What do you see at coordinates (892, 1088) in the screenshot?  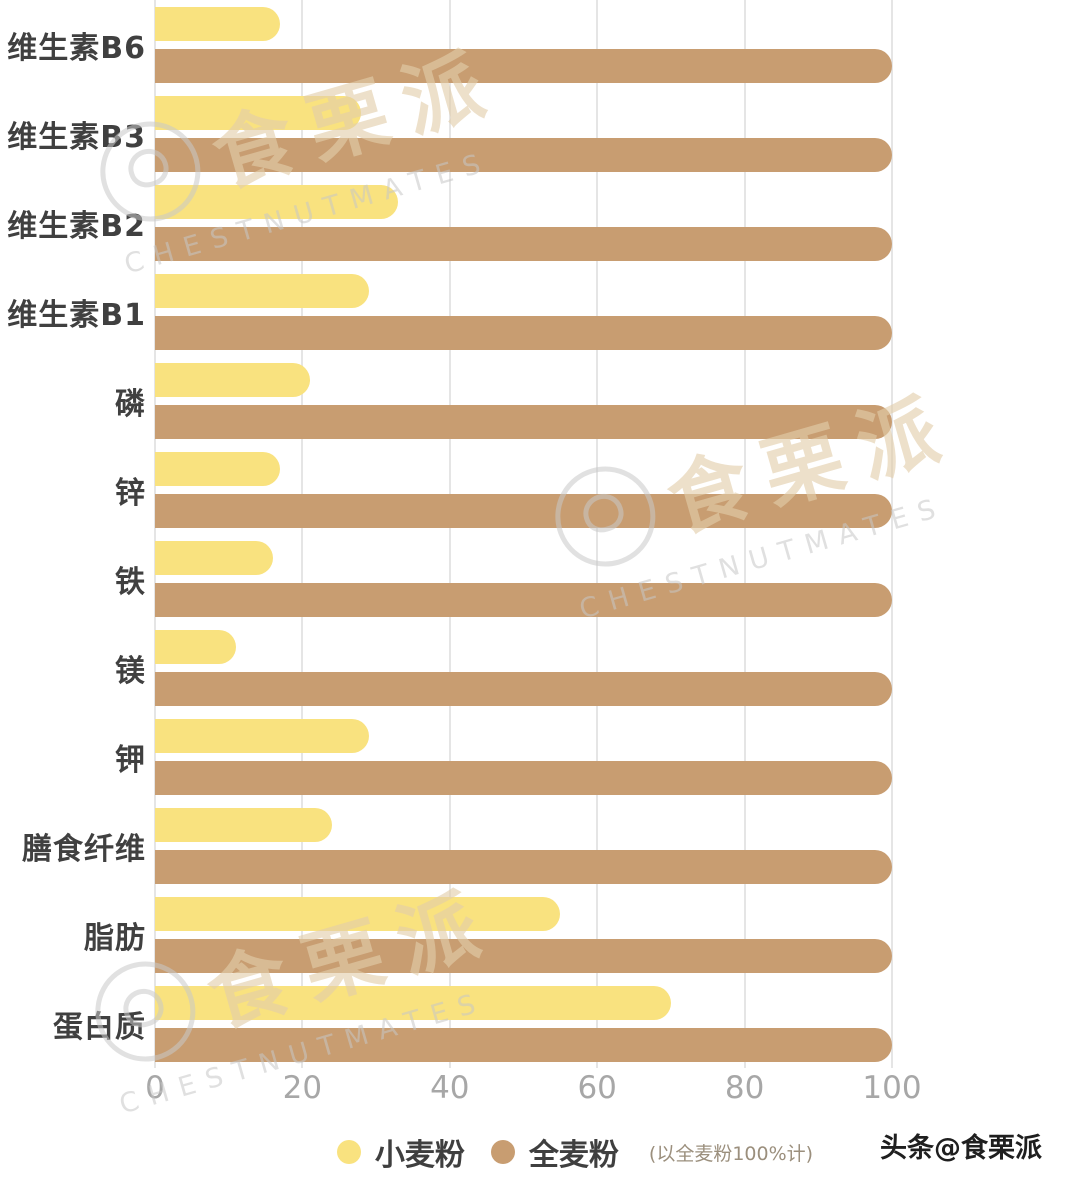 I see `x-tick-label: 100` at bounding box center [892, 1088].